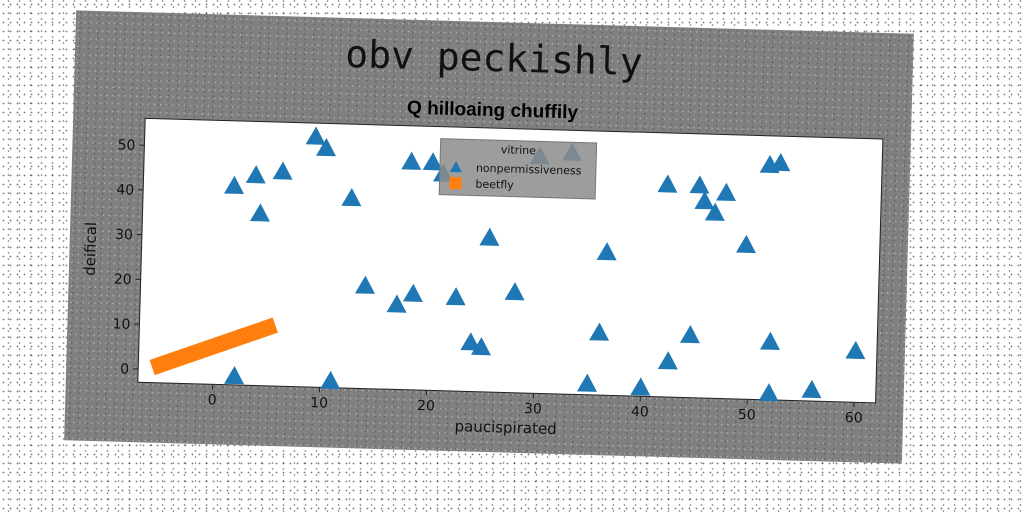 Image resolution: width=1024 pixels, height=512 pixels. What do you see at coordinates (124, 369) in the screenshot?
I see `y-tick-label: 0` at bounding box center [124, 369].